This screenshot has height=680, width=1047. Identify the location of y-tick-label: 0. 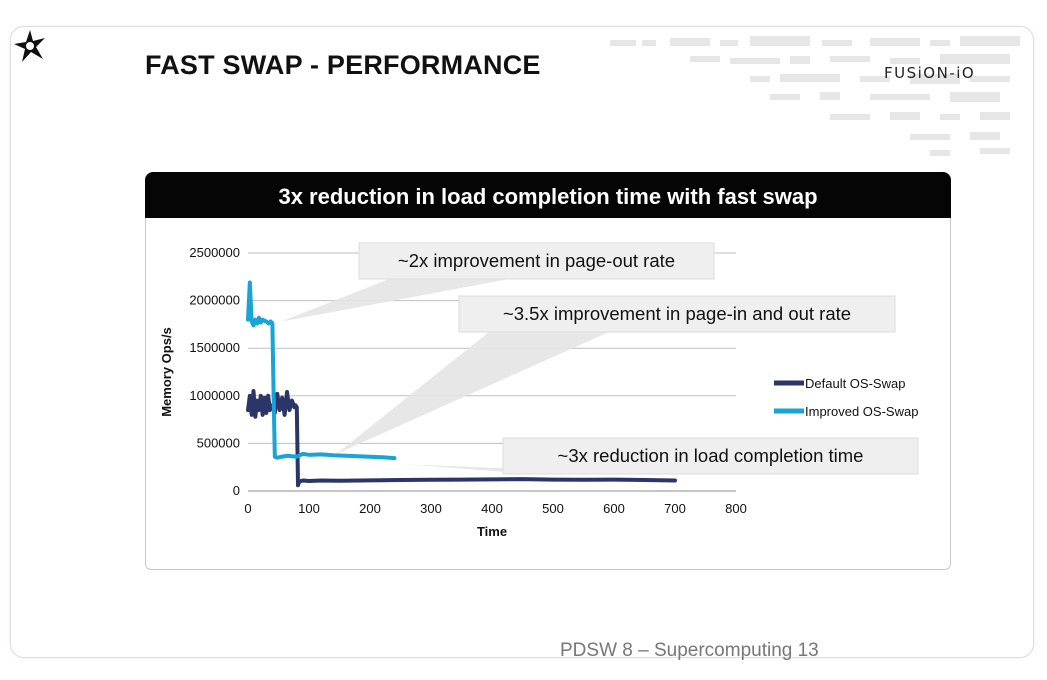
(236, 490).